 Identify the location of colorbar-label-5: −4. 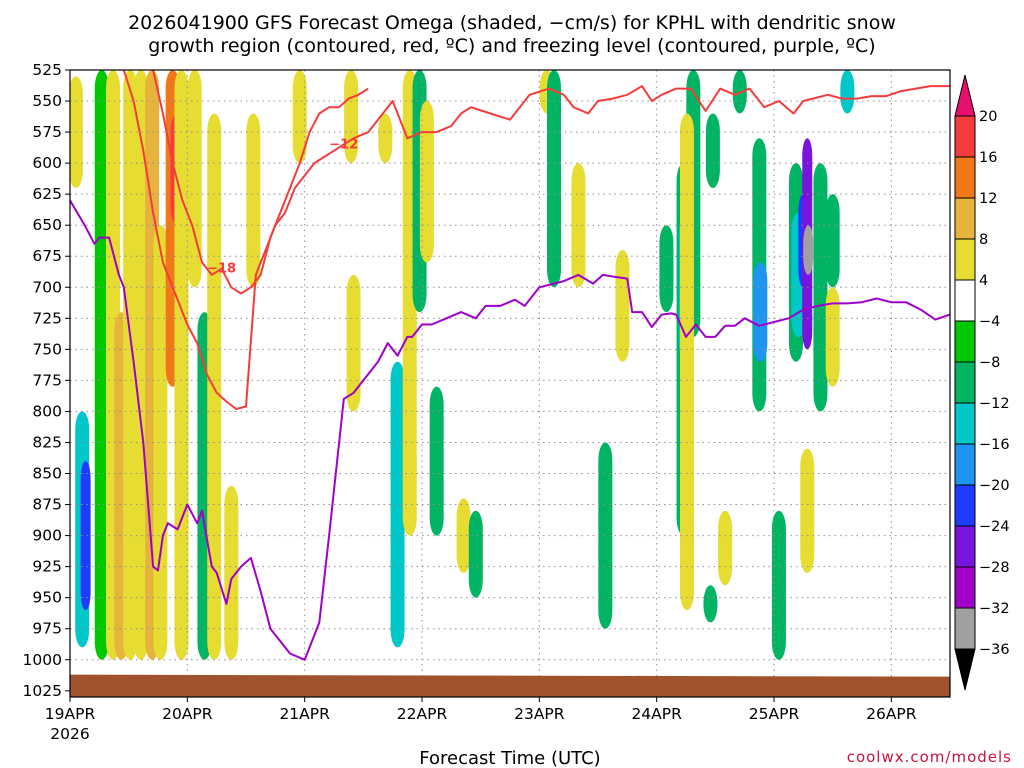
(989, 322).